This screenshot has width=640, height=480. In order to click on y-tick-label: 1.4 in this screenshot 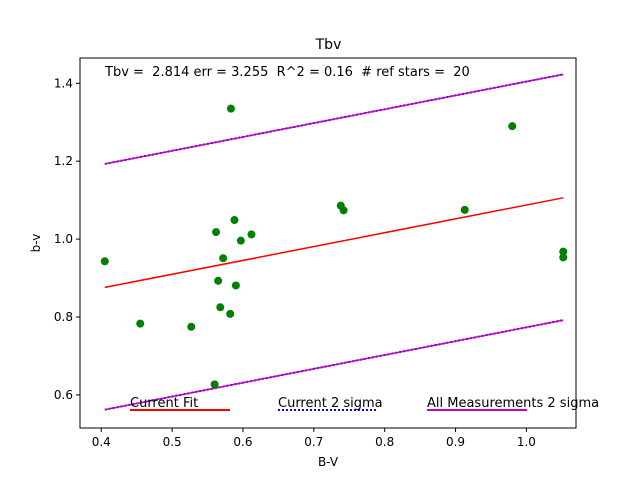, I will do `click(63, 83)`.